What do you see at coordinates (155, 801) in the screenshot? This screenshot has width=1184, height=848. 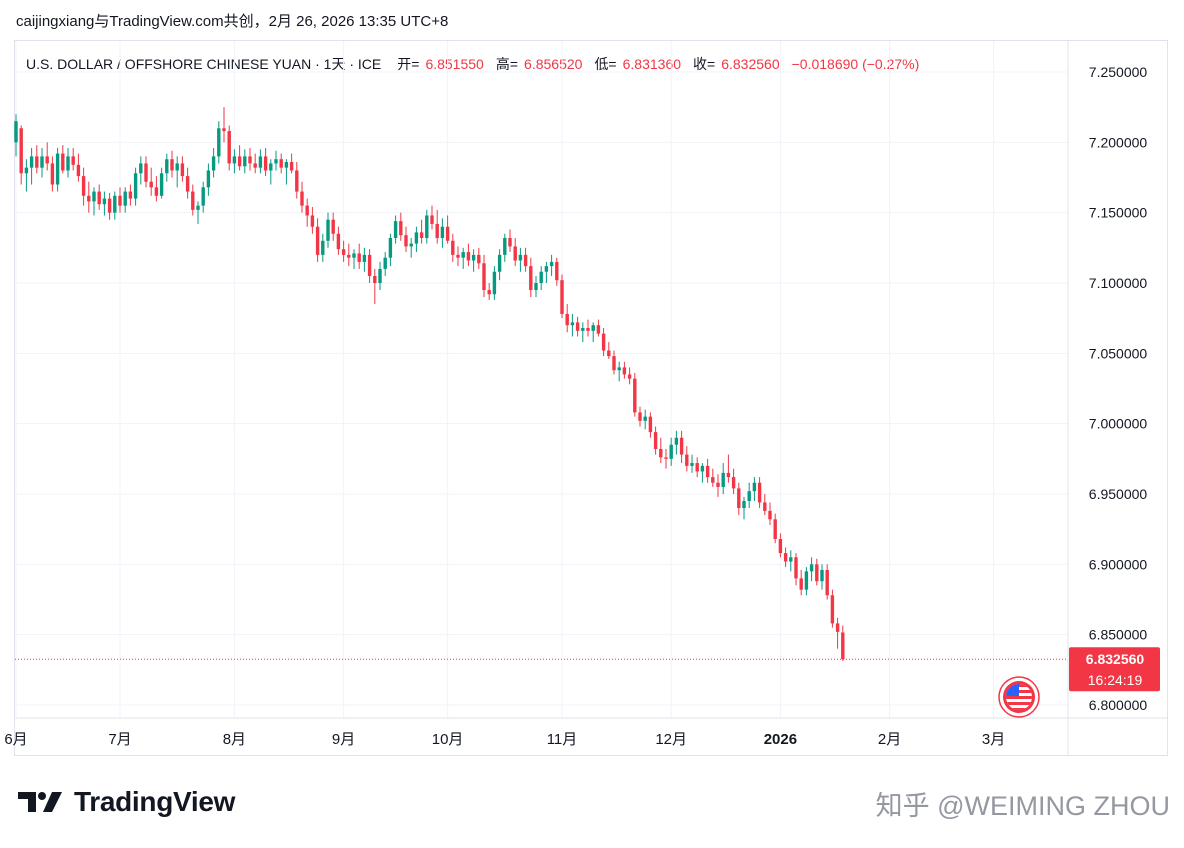 I see `logo-wordmark: TradingView` at bounding box center [155, 801].